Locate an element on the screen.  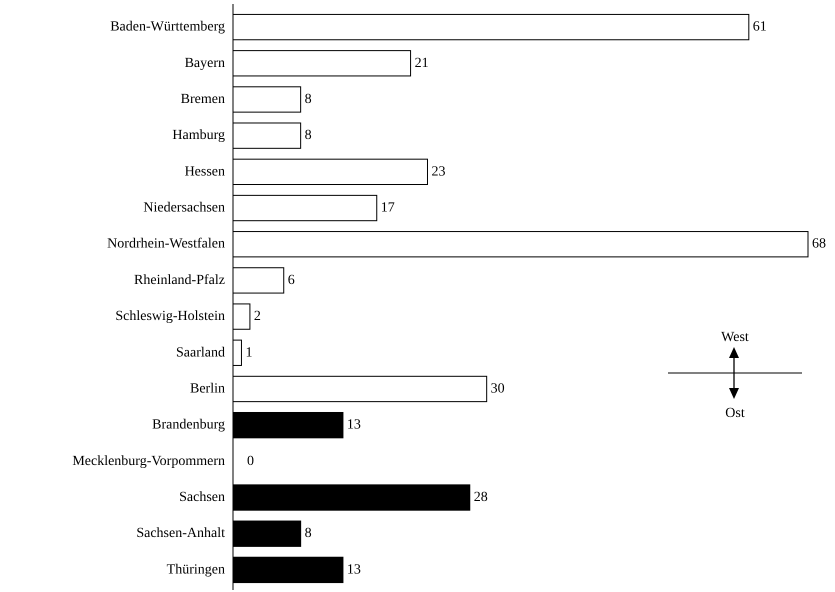
y-tick-label: Baden-Württemberg is located at coordinates (167, 27).